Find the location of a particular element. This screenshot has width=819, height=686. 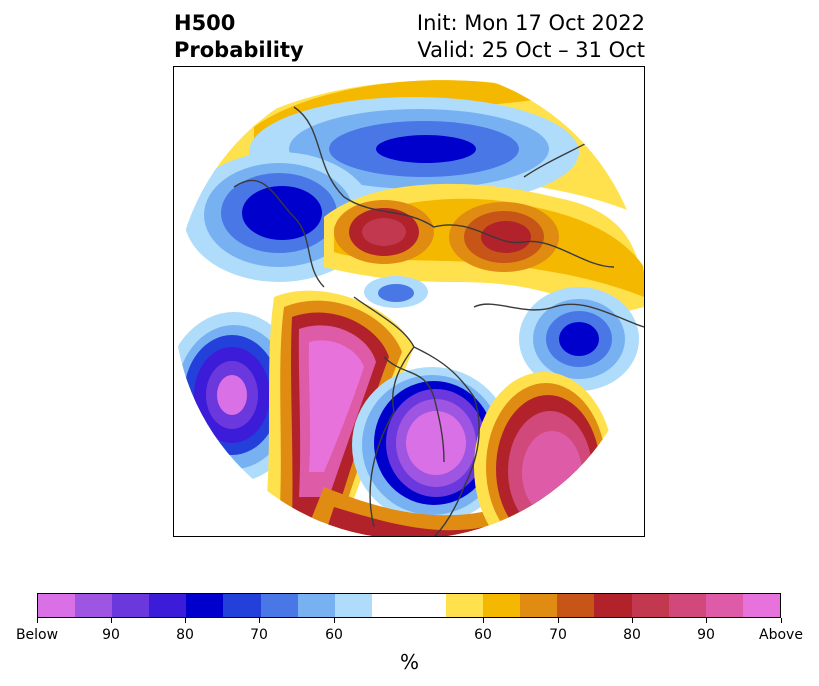

colorbar-unit-label: % is located at coordinates (409, 662).